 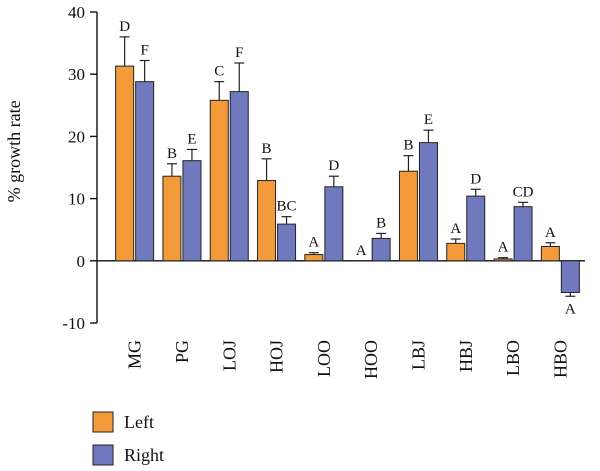 What do you see at coordinates (135, 354) in the screenshot?
I see `x-tick-label: MG` at bounding box center [135, 354].